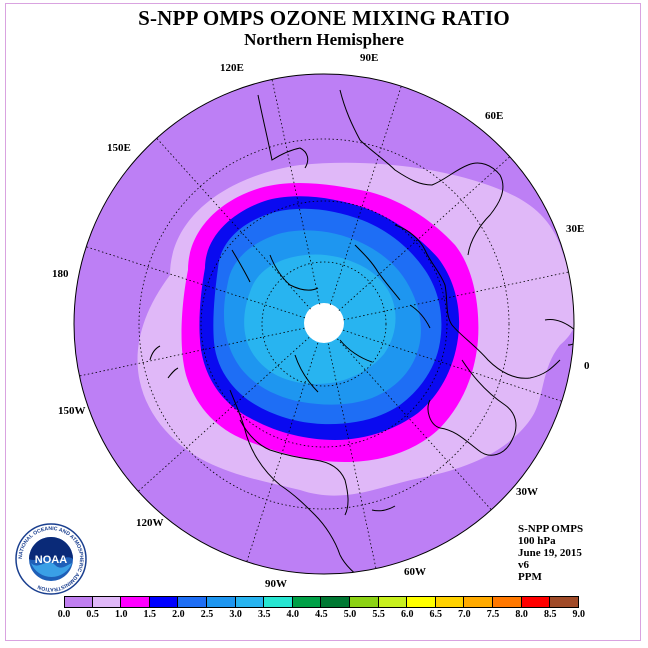 Image resolution: width=648 pixels, height=648 pixels. I want to click on colorbar, so click(321, 602).